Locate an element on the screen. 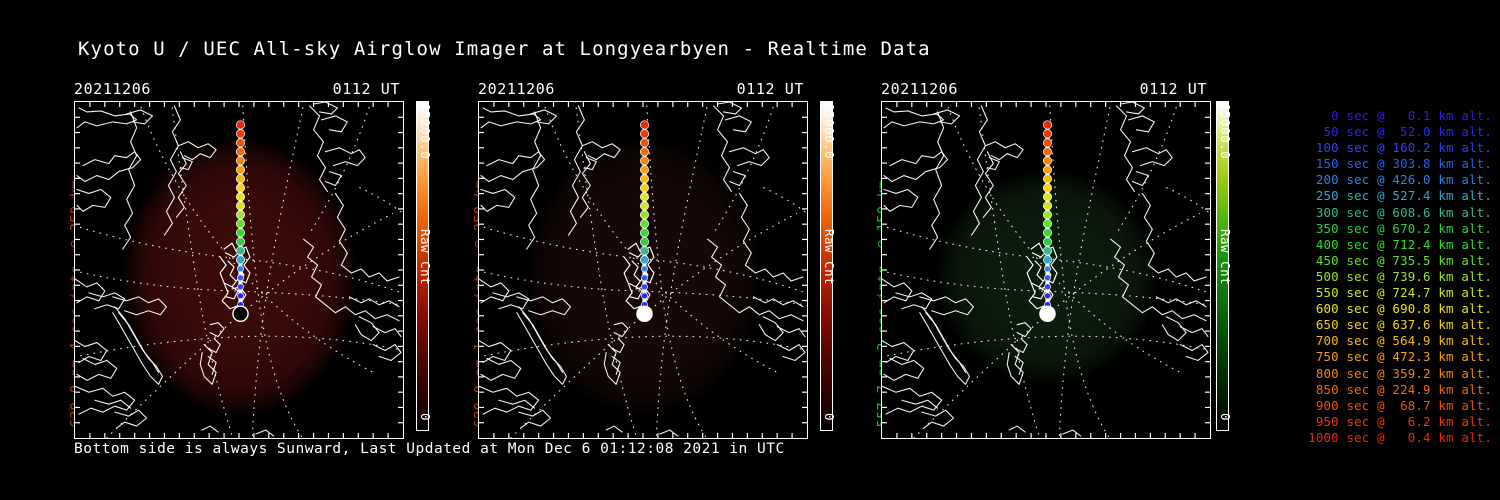 The height and width of the screenshot is (500, 1500). legend-row: 450 sec @ 735.5 km alt. is located at coordinates (1400, 260).